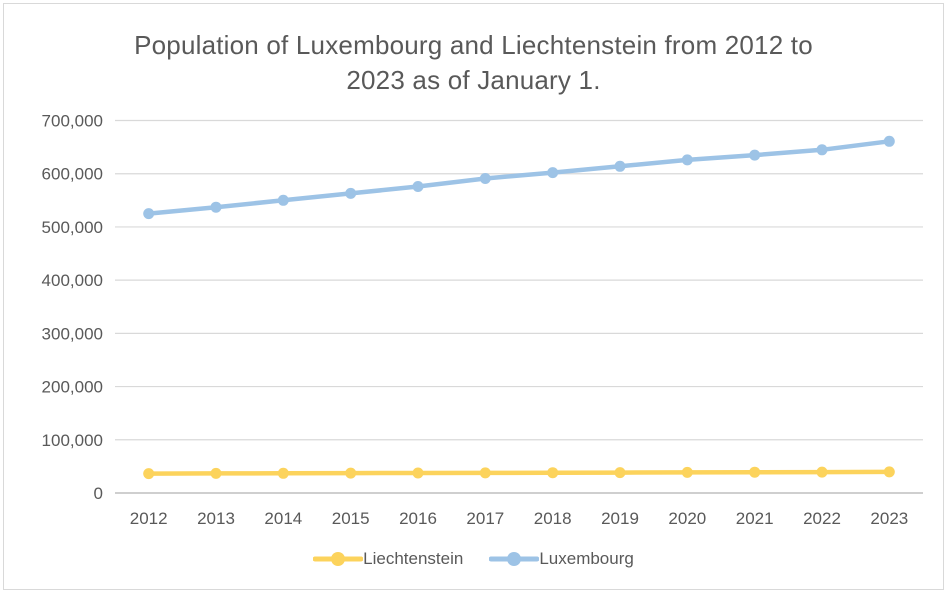 This screenshot has height=593, width=947. I want to click on series-point-luxembourg-2016, so click(418, 186).